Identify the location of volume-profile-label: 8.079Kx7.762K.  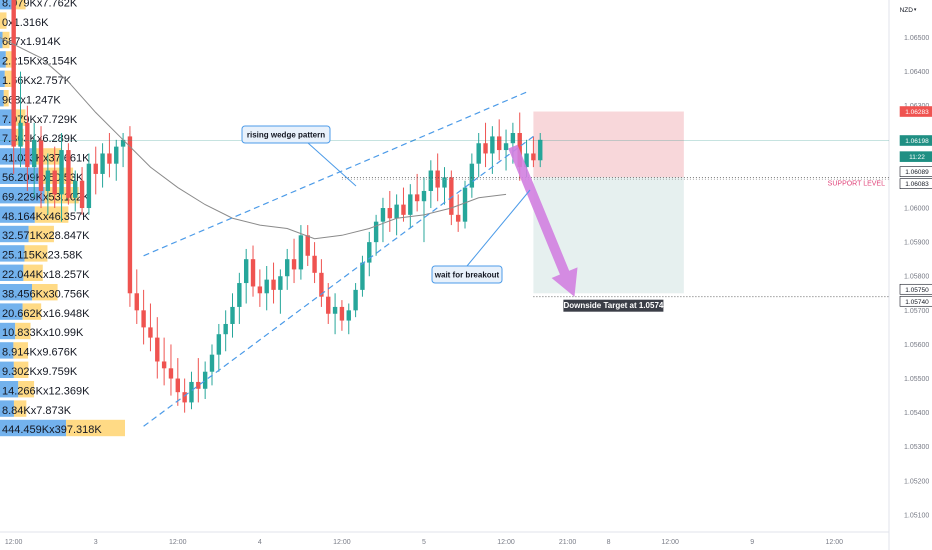
(40, 4).